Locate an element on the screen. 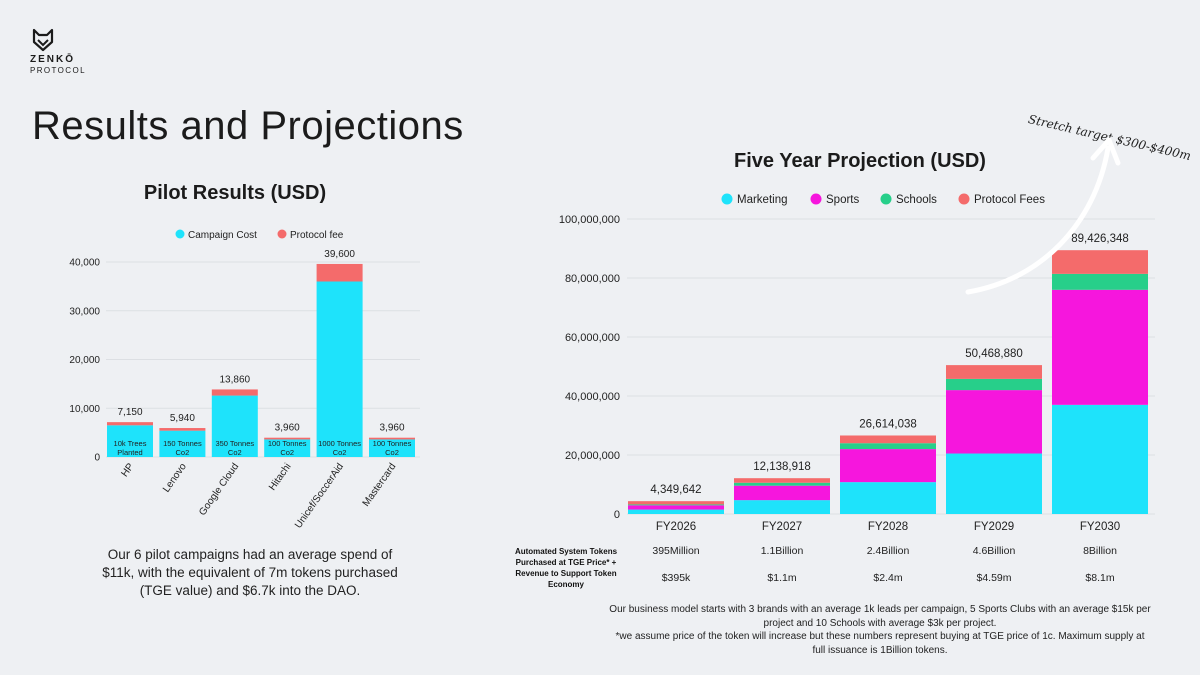 Image resolution: width=1200 pixels, height=675 pixels. fox-logo-icon is located at coordinates (43, 40).